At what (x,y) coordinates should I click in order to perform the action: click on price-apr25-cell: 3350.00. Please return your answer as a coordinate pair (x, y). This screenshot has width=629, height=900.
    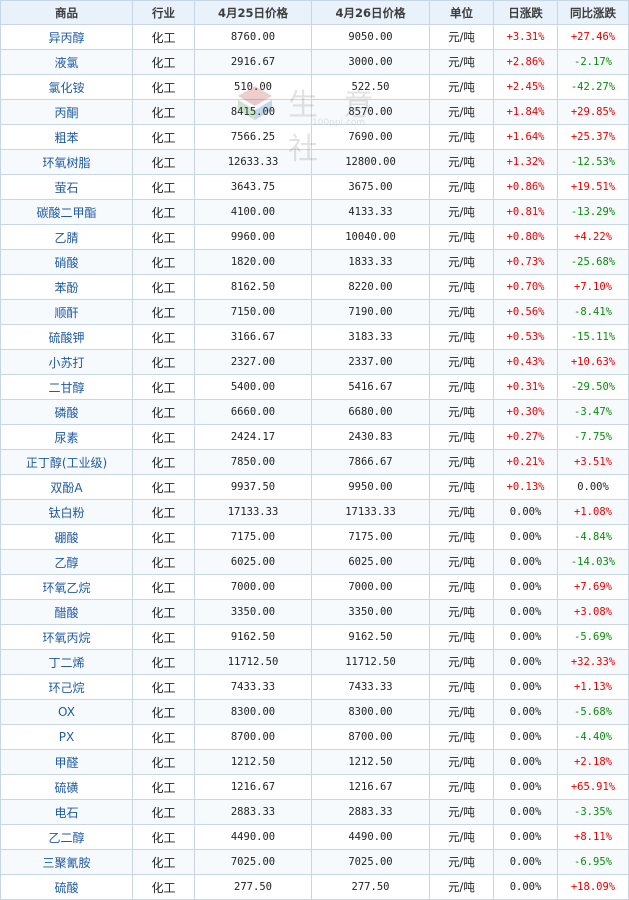
    Looking at the image, I should click on (253, 612).